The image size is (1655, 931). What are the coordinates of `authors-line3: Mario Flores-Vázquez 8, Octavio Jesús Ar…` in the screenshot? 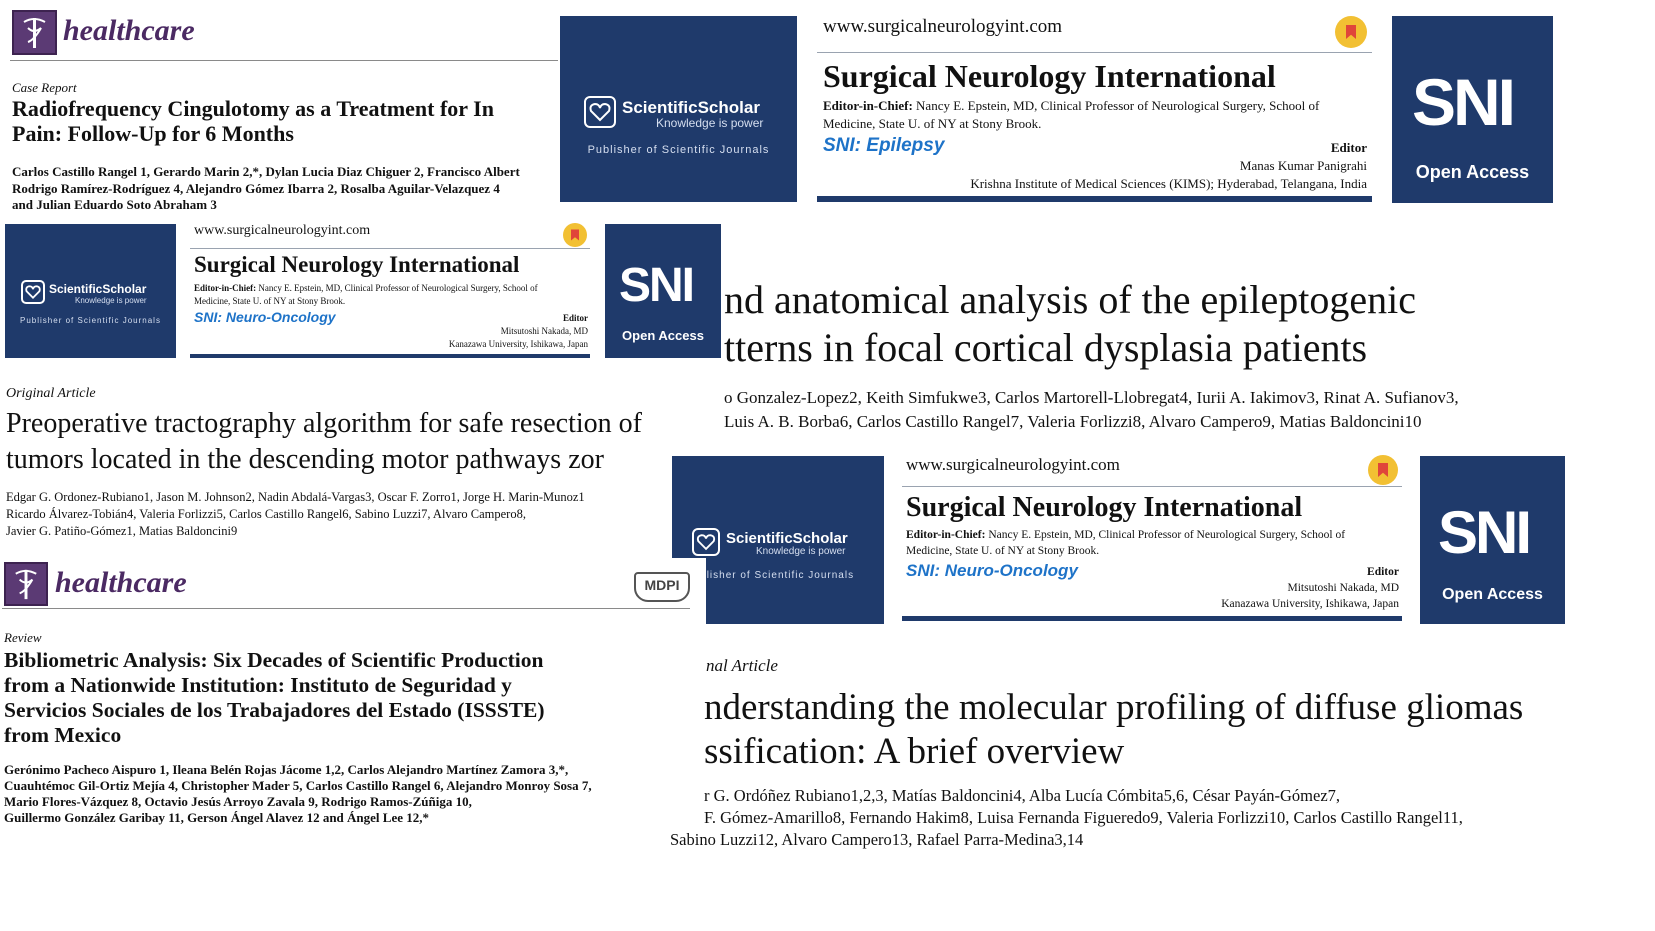 It's located at (238, 801).